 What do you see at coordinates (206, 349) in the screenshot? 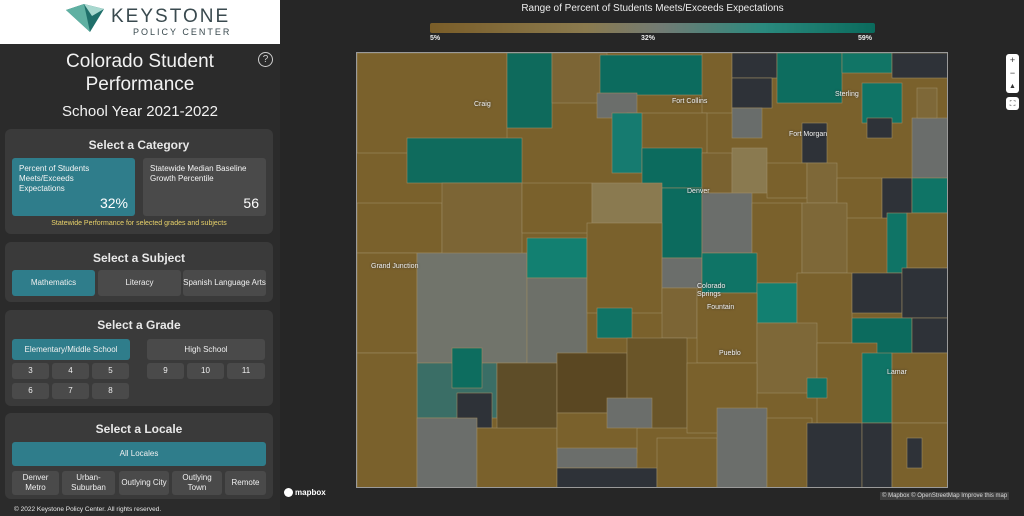
I see `grade-group-high-school: High School` at bounding box center [206, 349].